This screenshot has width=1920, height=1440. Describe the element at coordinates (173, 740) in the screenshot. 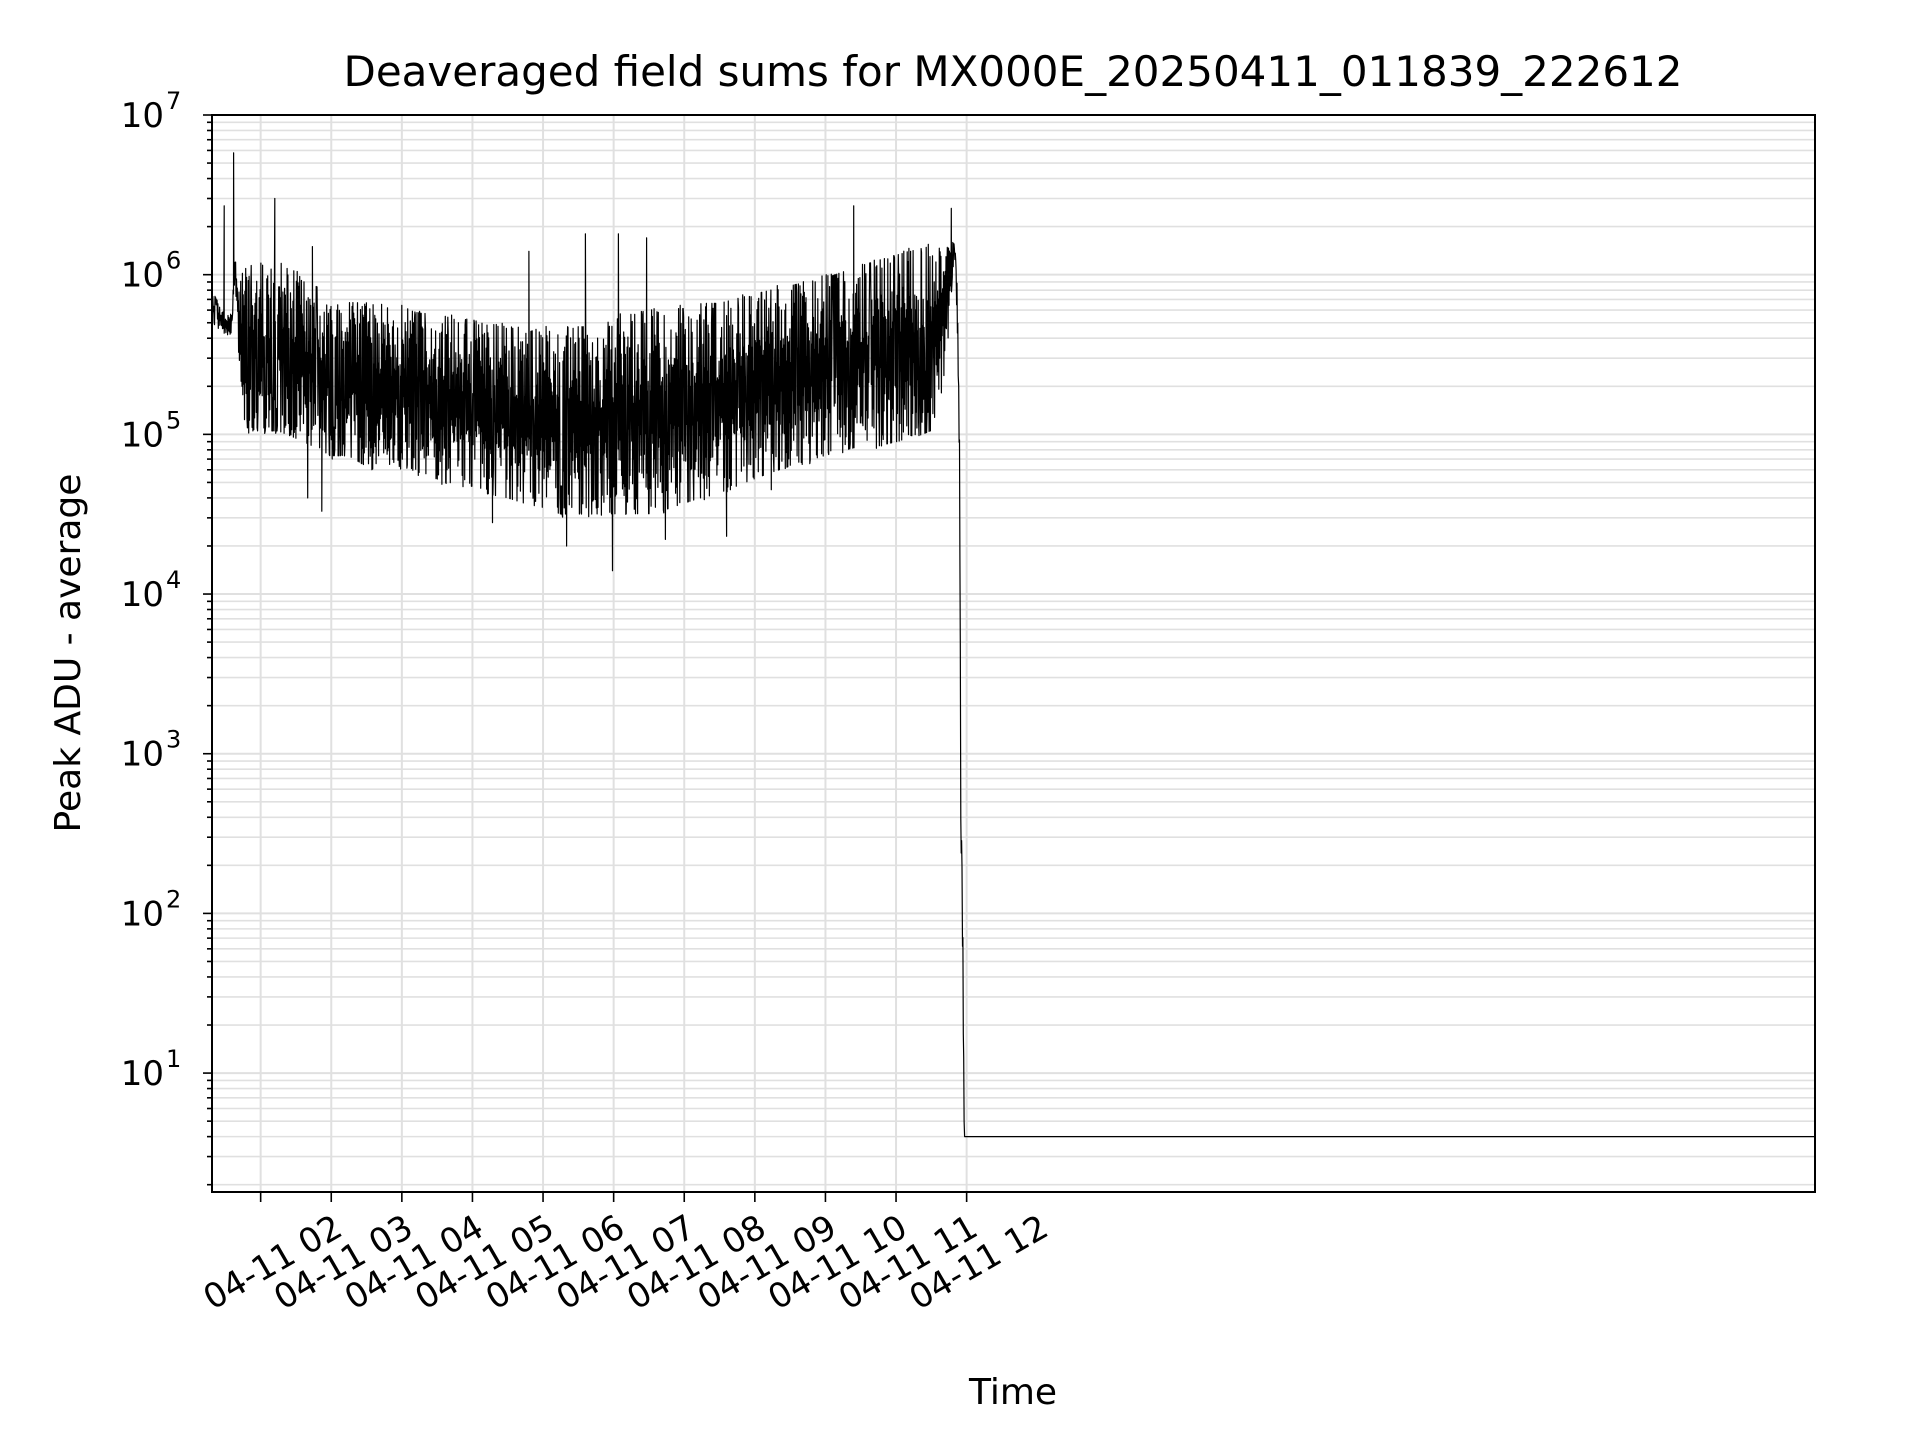

I see `y-tick-exponent: 3` at that location.